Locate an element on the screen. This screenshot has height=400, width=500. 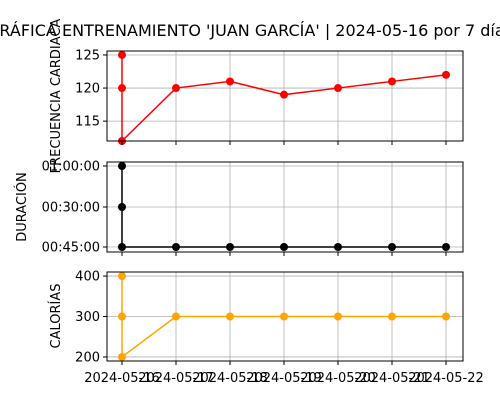
y-tick-label: 01:00:00 is located at coordinates (71, 167).